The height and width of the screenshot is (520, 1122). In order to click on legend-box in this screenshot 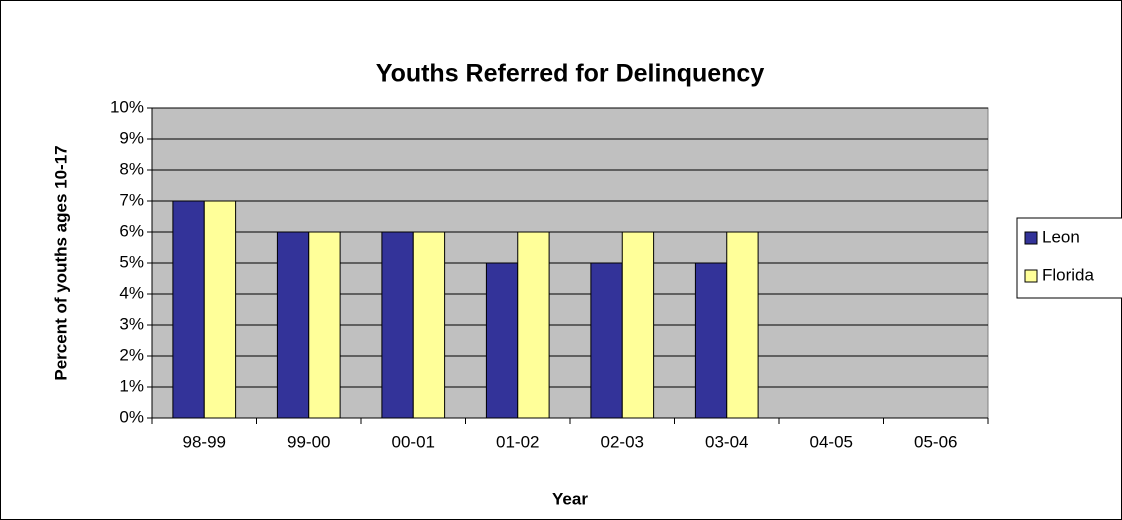, I will do `click(1069, 258)`.